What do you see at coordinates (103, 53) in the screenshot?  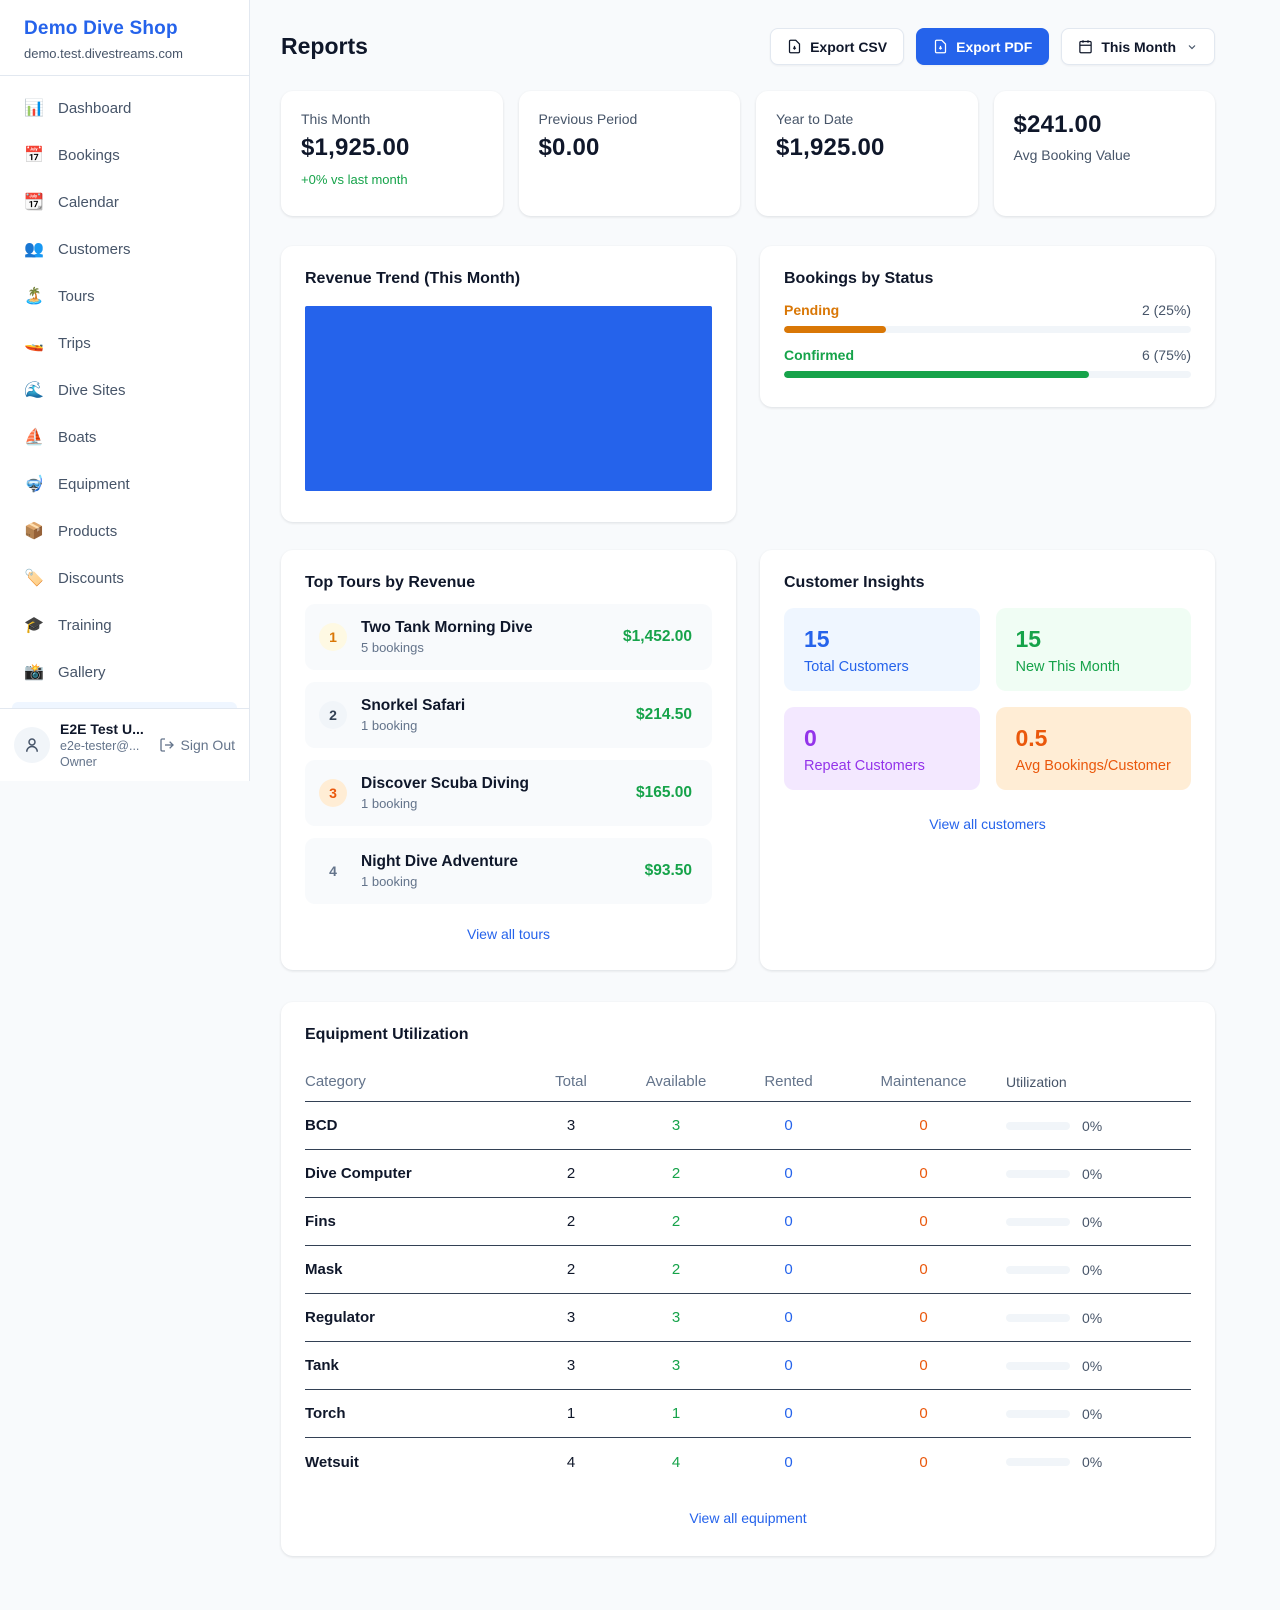 I see `shop-domain: demo.test.divestreams.com` at bounding box center [103, 53].